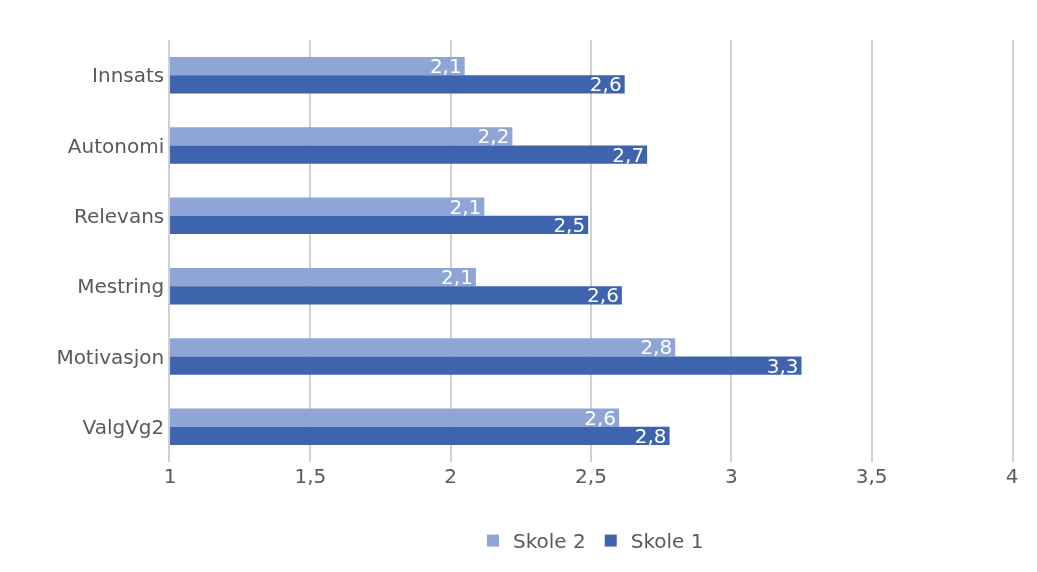 The height and width of the screenshot is (572, 1037). Describe the element at coordinates (128, 75) in the screenshot. I see `y-tick-label: Innsats` at that location.